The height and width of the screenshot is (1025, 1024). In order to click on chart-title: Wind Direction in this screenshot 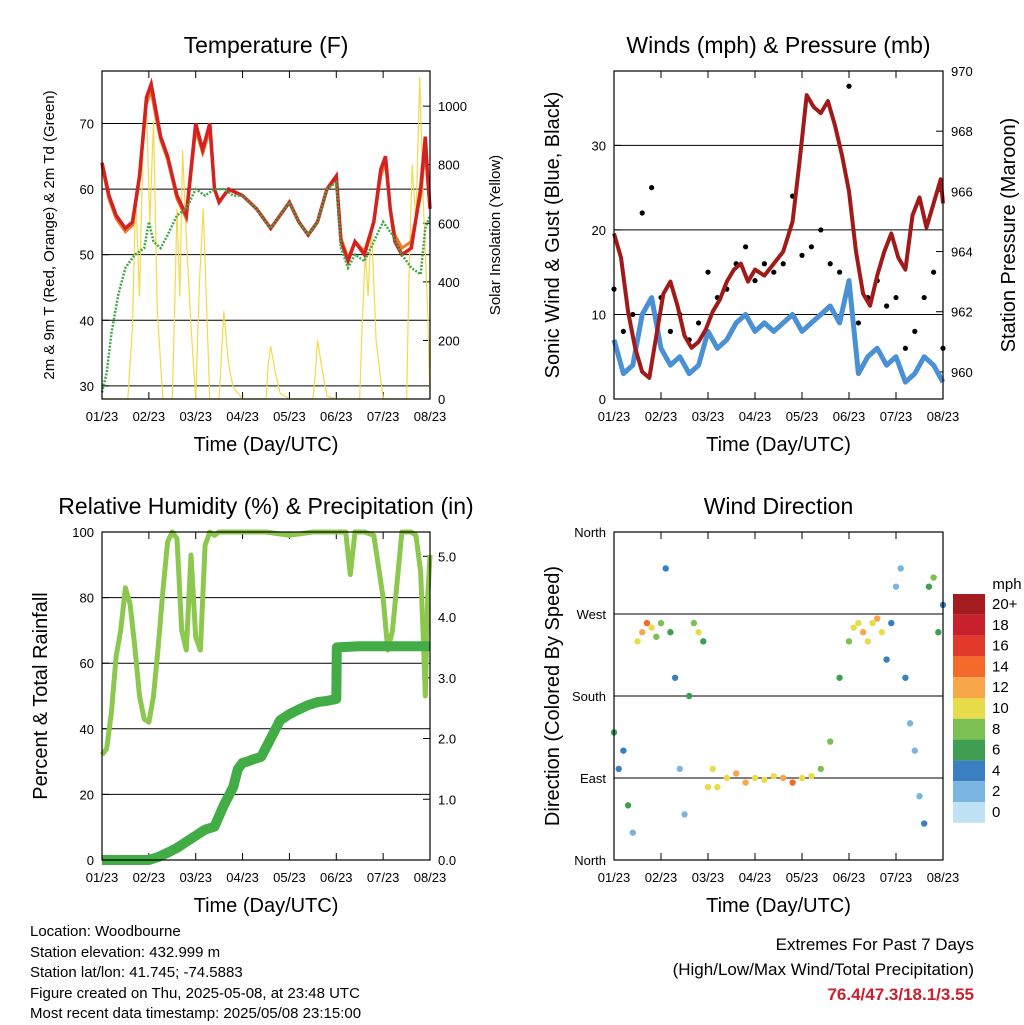, I will do `click(779, 506)`.